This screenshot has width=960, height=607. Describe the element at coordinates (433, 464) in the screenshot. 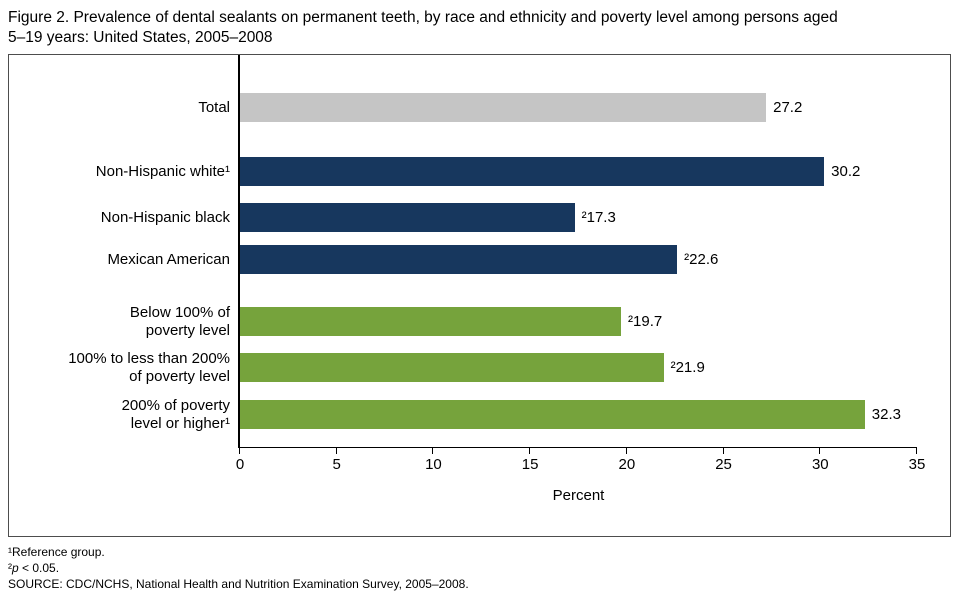

I see `x-tick-label: 10` at that location.